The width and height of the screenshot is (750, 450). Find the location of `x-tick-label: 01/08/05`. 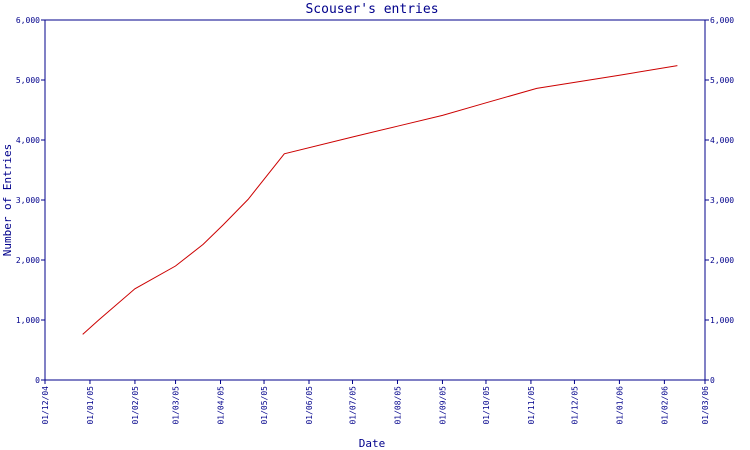

x-tick-label: 01/08/05 is located at coordinates (397, 405).